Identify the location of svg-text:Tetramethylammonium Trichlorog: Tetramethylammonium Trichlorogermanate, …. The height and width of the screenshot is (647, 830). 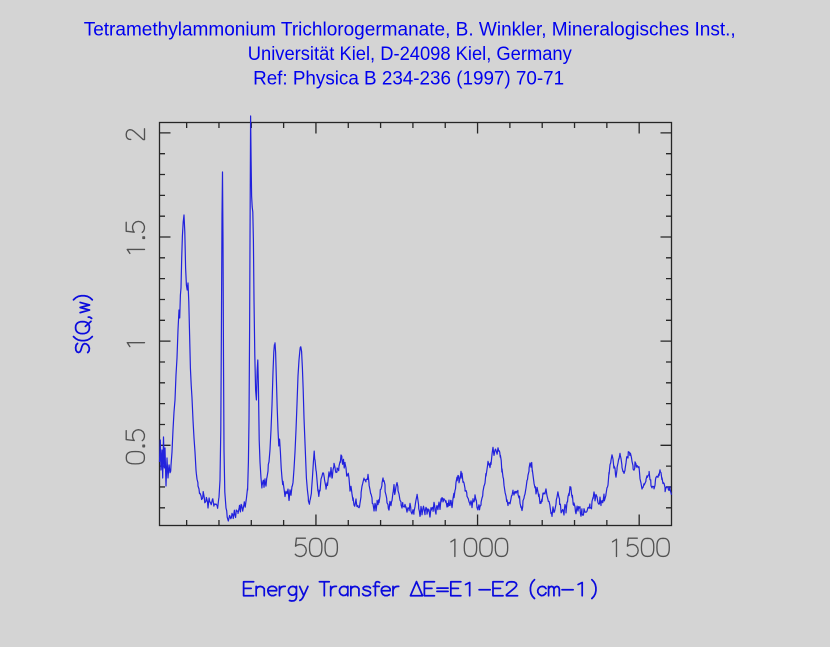
(410, 30).